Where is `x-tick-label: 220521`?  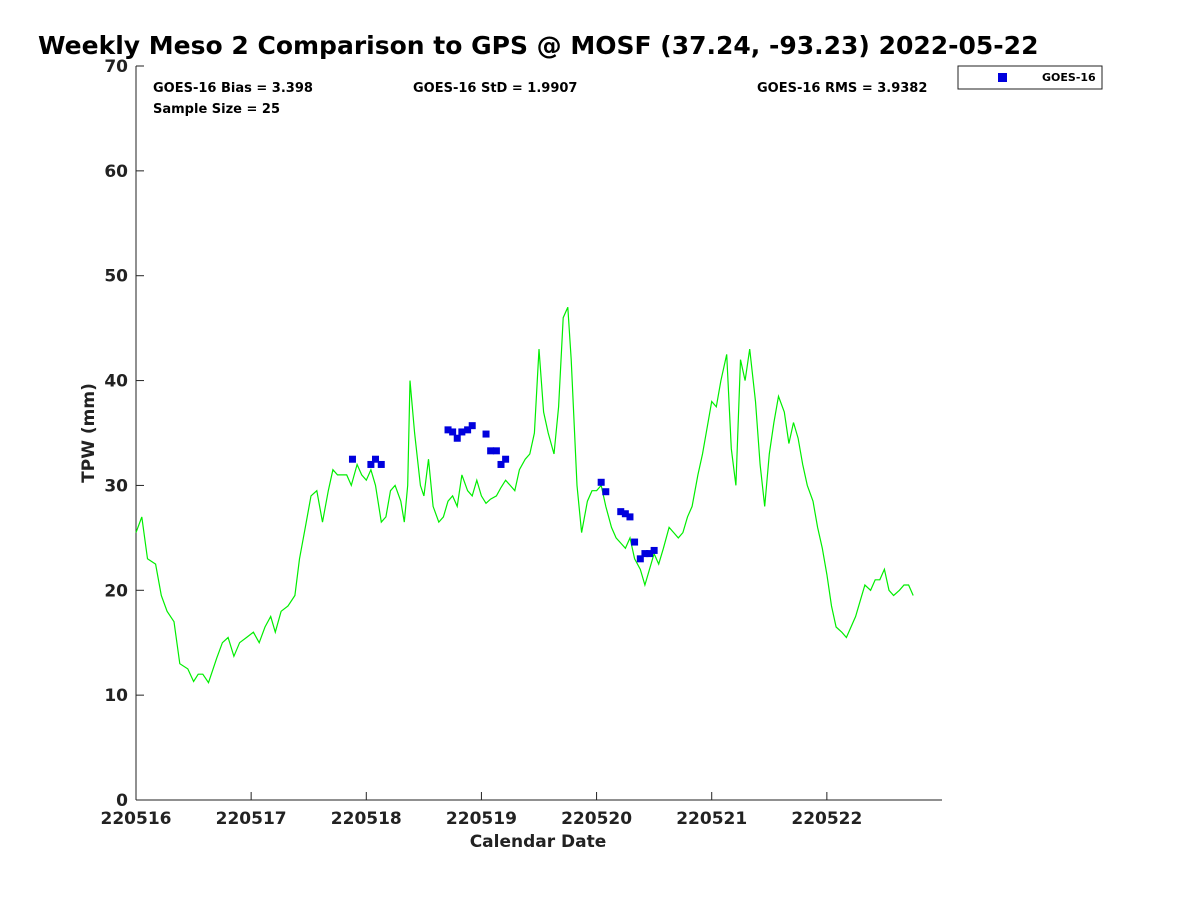 x-tick-label: 220521 is located at coordinates (711, 819).